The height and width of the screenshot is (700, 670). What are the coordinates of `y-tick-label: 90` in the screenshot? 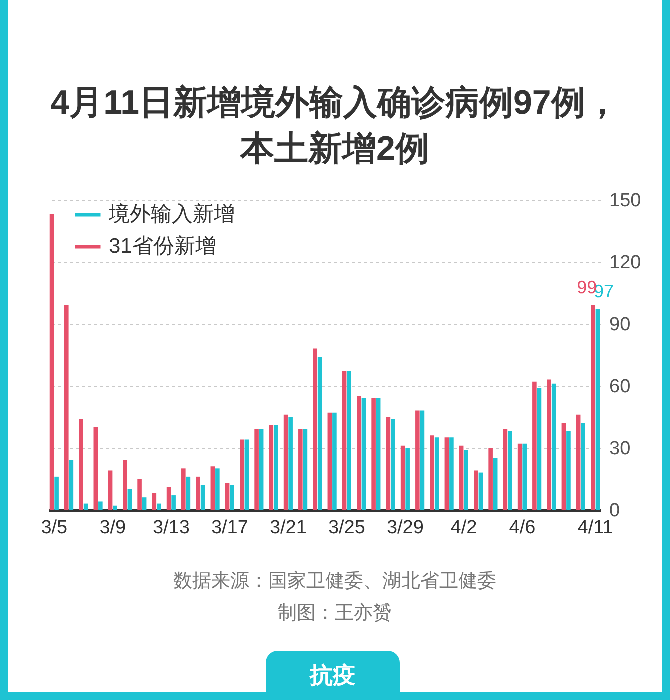 It's located at (620, 325).